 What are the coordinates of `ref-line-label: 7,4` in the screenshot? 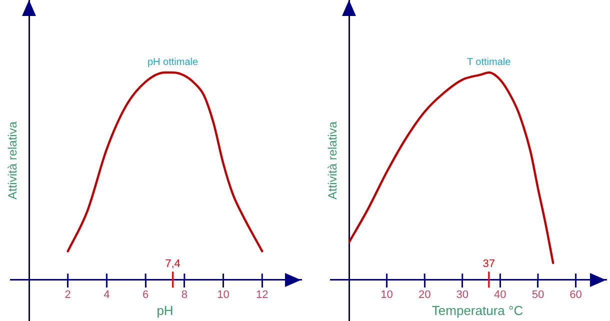 It's located at (172, 264).